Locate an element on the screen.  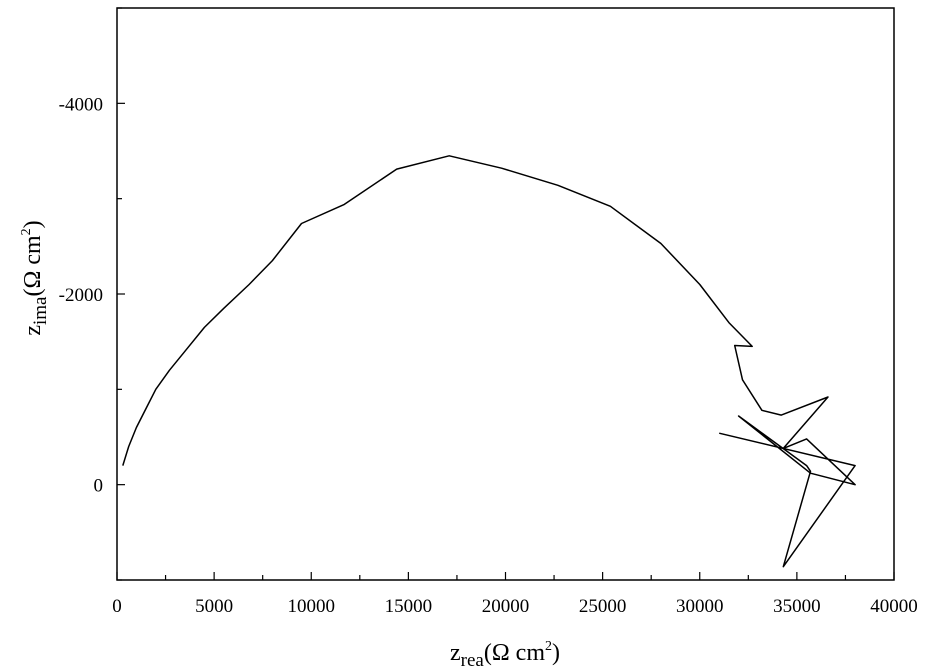
x-tick-label: 30000 is located at coordinates (700, 606).